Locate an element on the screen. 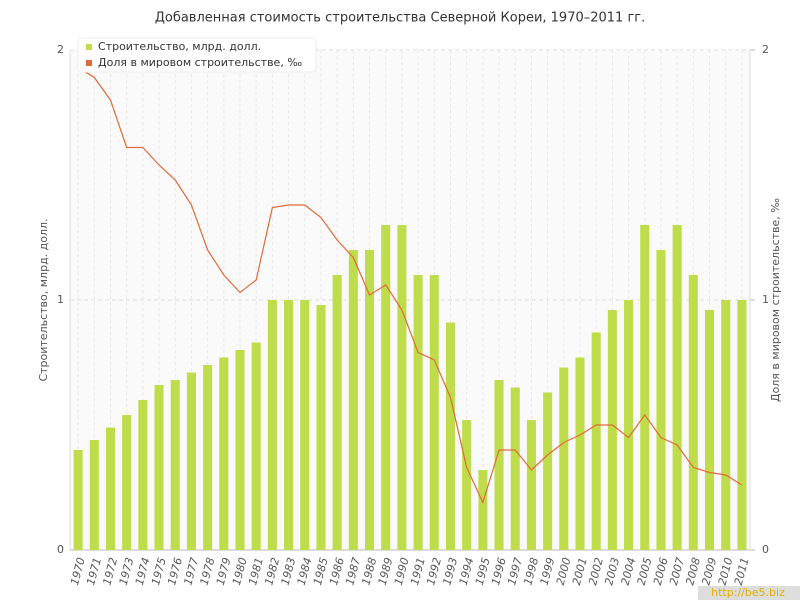 Image resolution: width=800 pixels, height=604 pixels. y2-tick-label: 2 is located at coordinates (765, 49).